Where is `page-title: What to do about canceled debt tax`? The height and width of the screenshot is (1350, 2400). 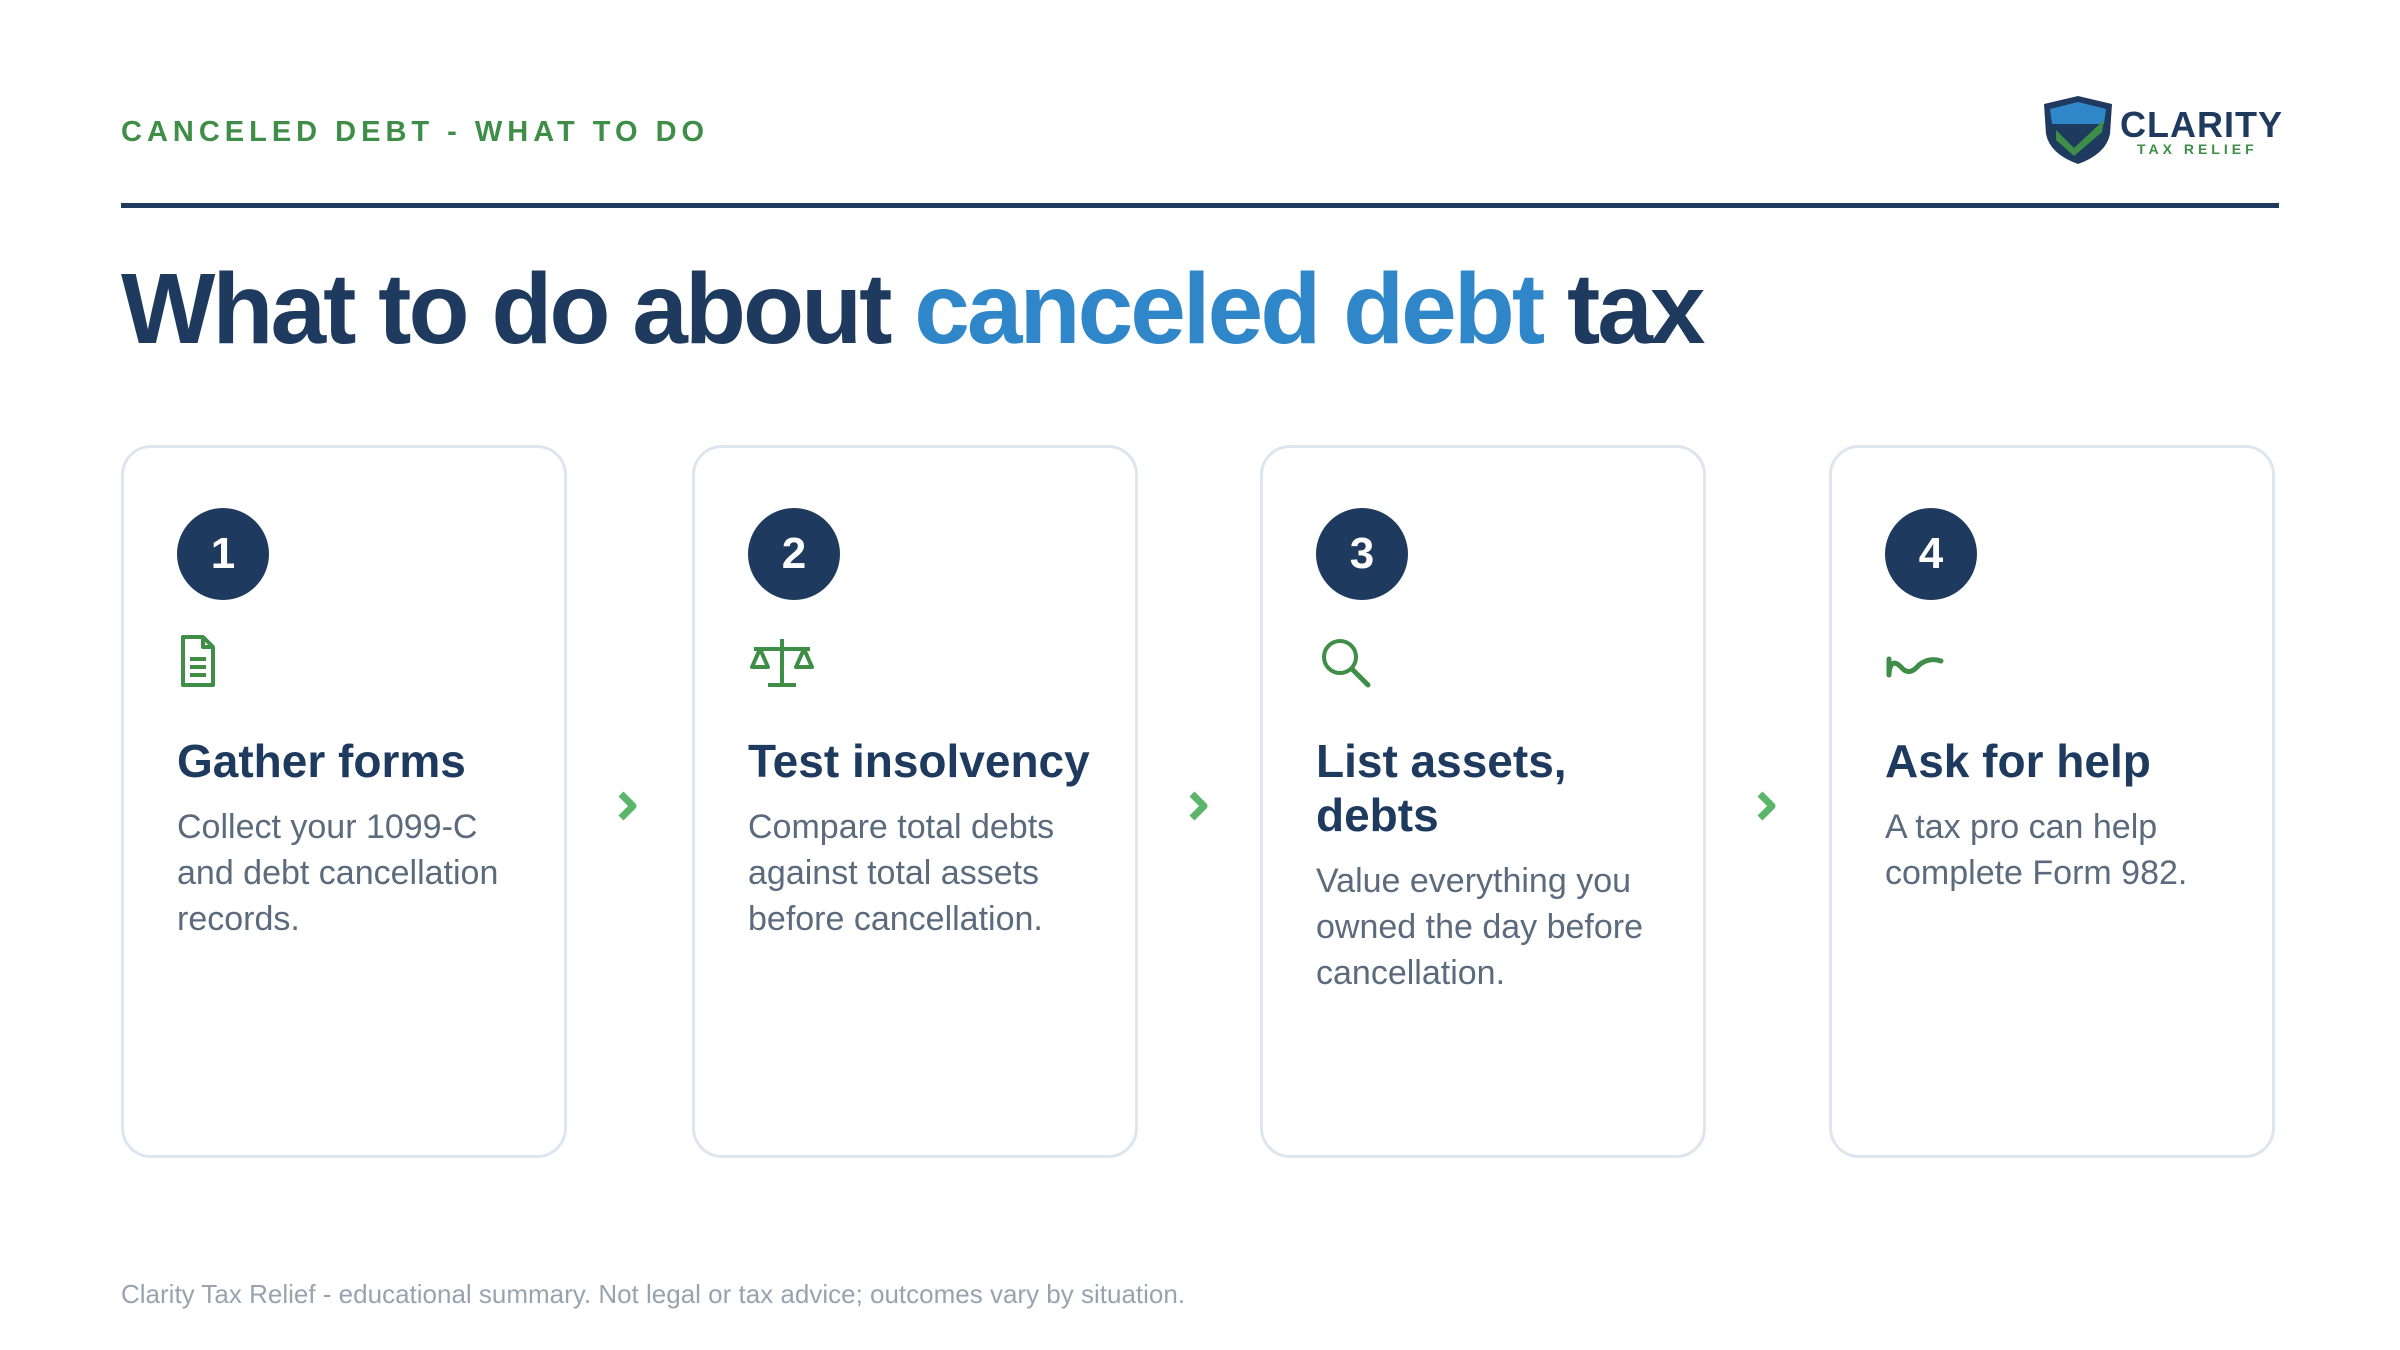 page-title: What to do about canceled debt tax is located at coordinates (913, 309).